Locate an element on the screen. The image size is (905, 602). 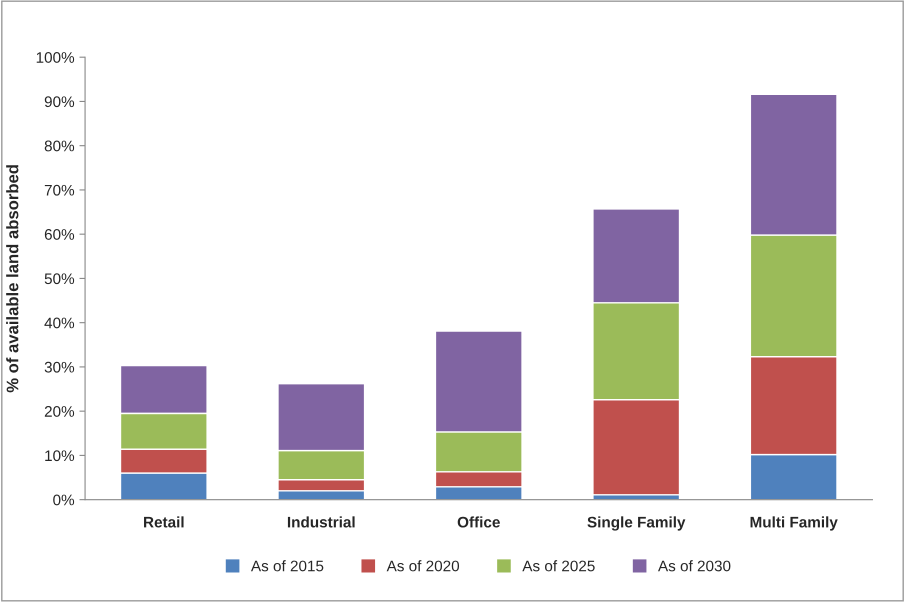
y-tick-label: 80% is located at coordinates (59, 146).